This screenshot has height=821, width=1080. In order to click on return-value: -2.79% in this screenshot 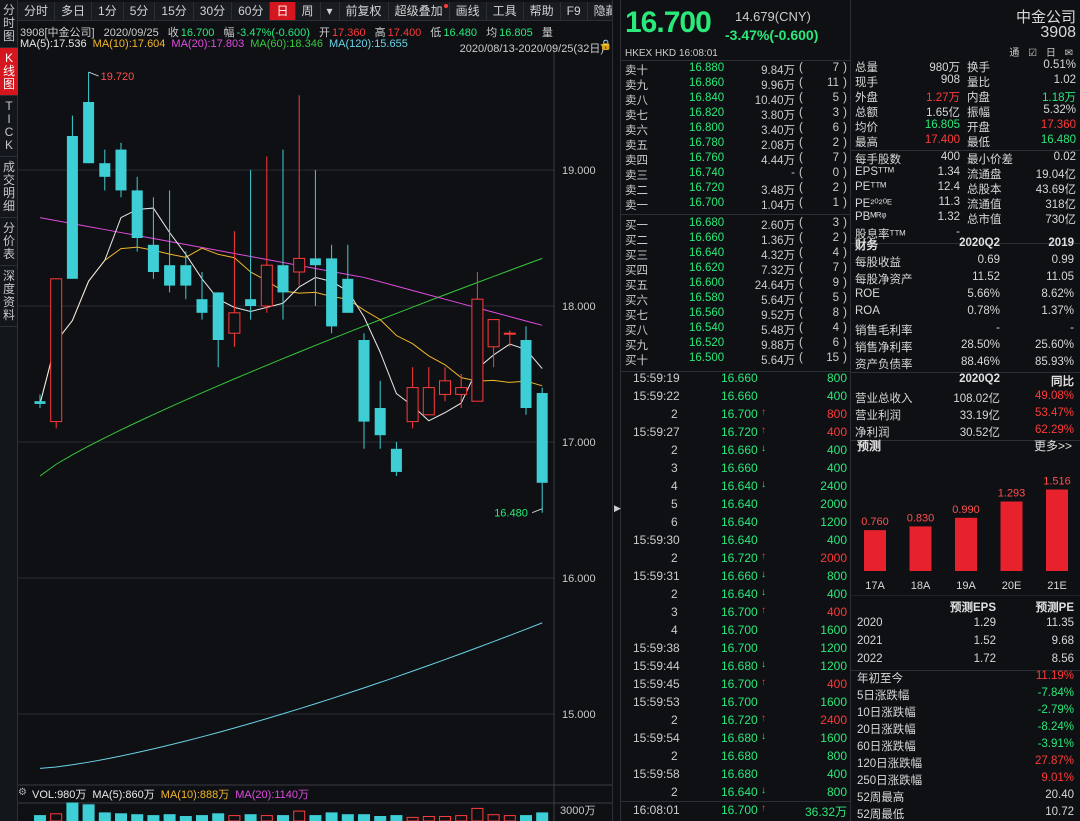, I will do `click(1055, 710)`.